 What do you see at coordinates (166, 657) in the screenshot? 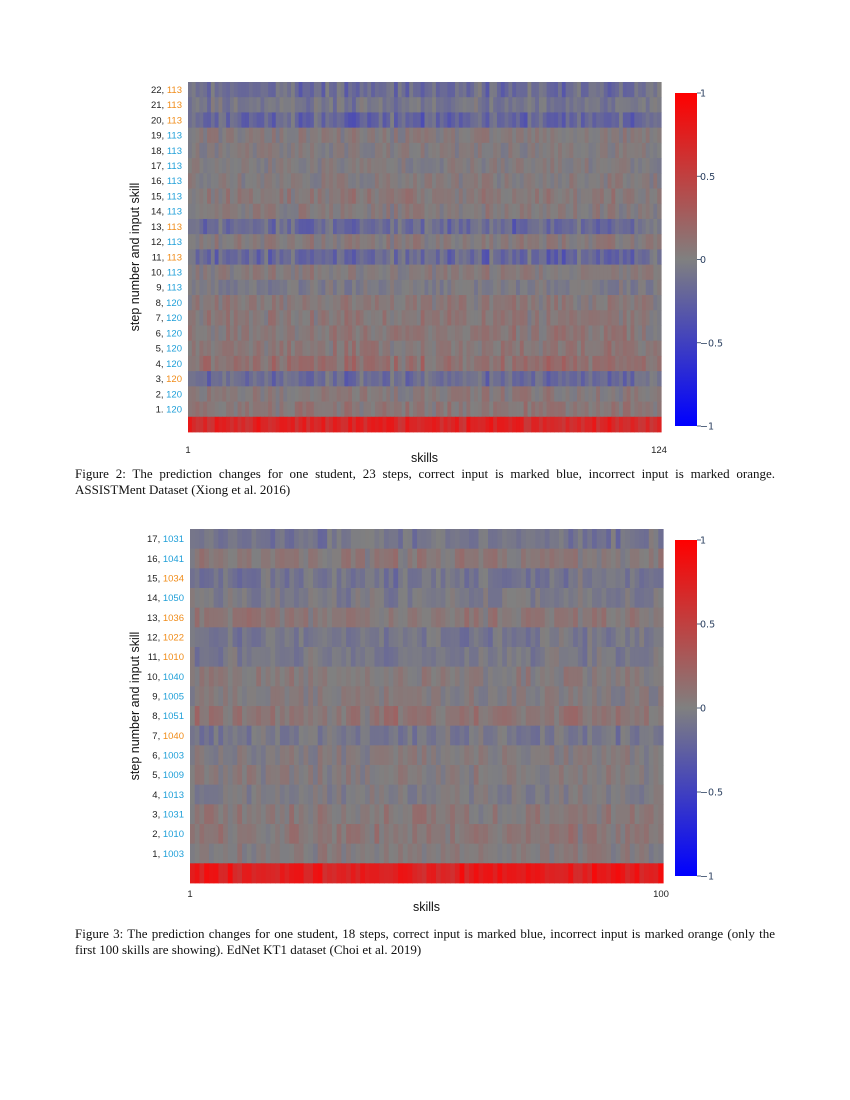
I see `y-tick-label: 11, 1010` at bounding box center [166, 657].